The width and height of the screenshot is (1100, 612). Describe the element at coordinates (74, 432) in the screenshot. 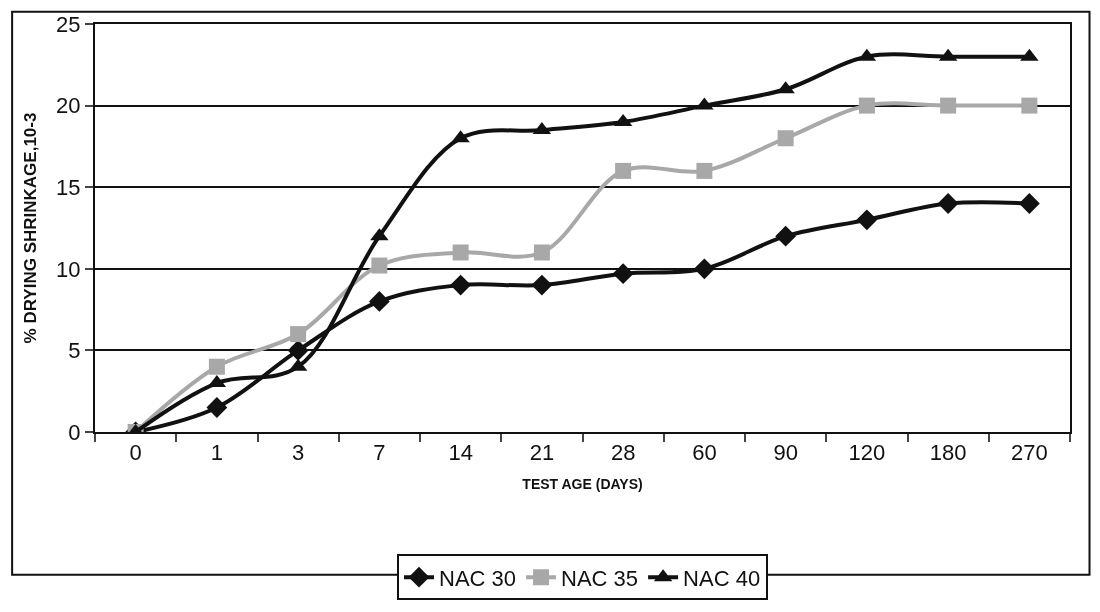

I see `y-tick-label: 0` at that location.